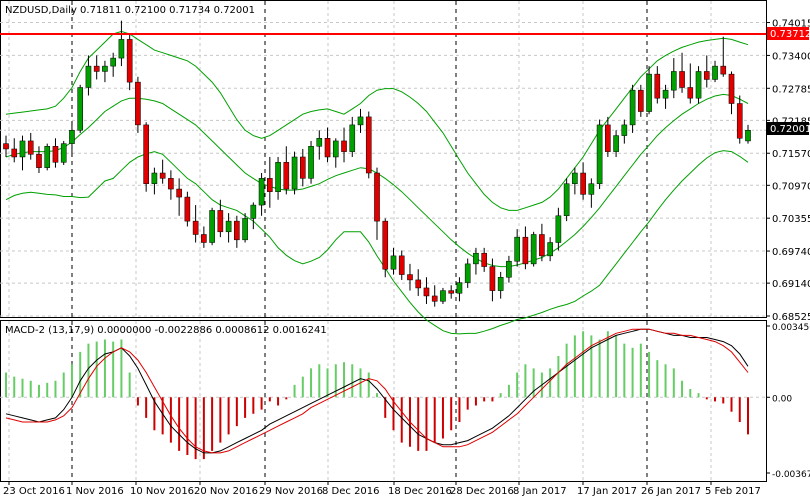  Describe the element at coordinates (162, 491) in the screenshot. I see `x-tick-label: 10 Nov 2016` at that location.